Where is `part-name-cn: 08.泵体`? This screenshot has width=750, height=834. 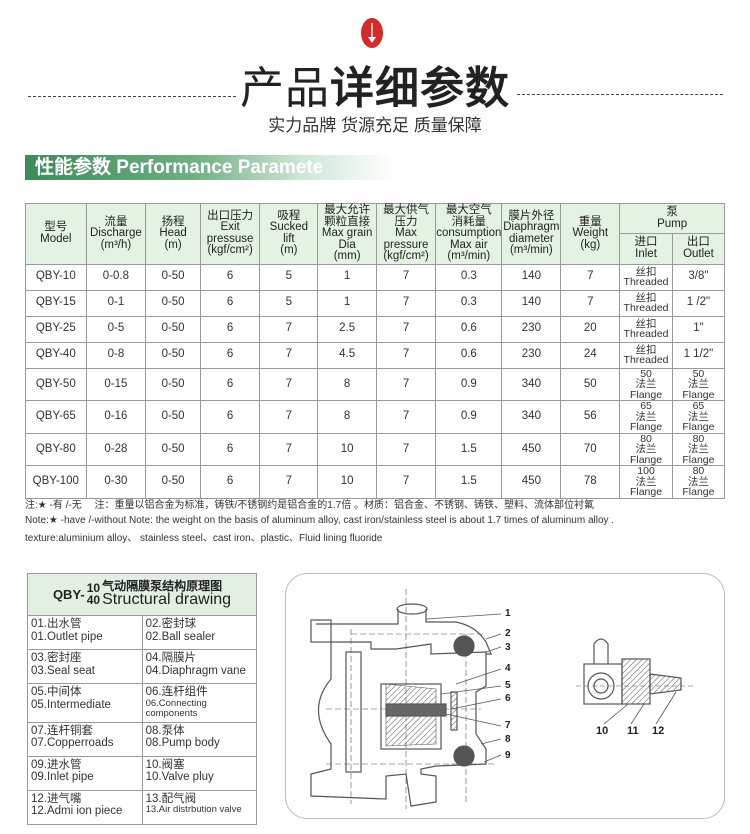
part-name-cn: 08.泵体 is located at coordinates (165, 730).